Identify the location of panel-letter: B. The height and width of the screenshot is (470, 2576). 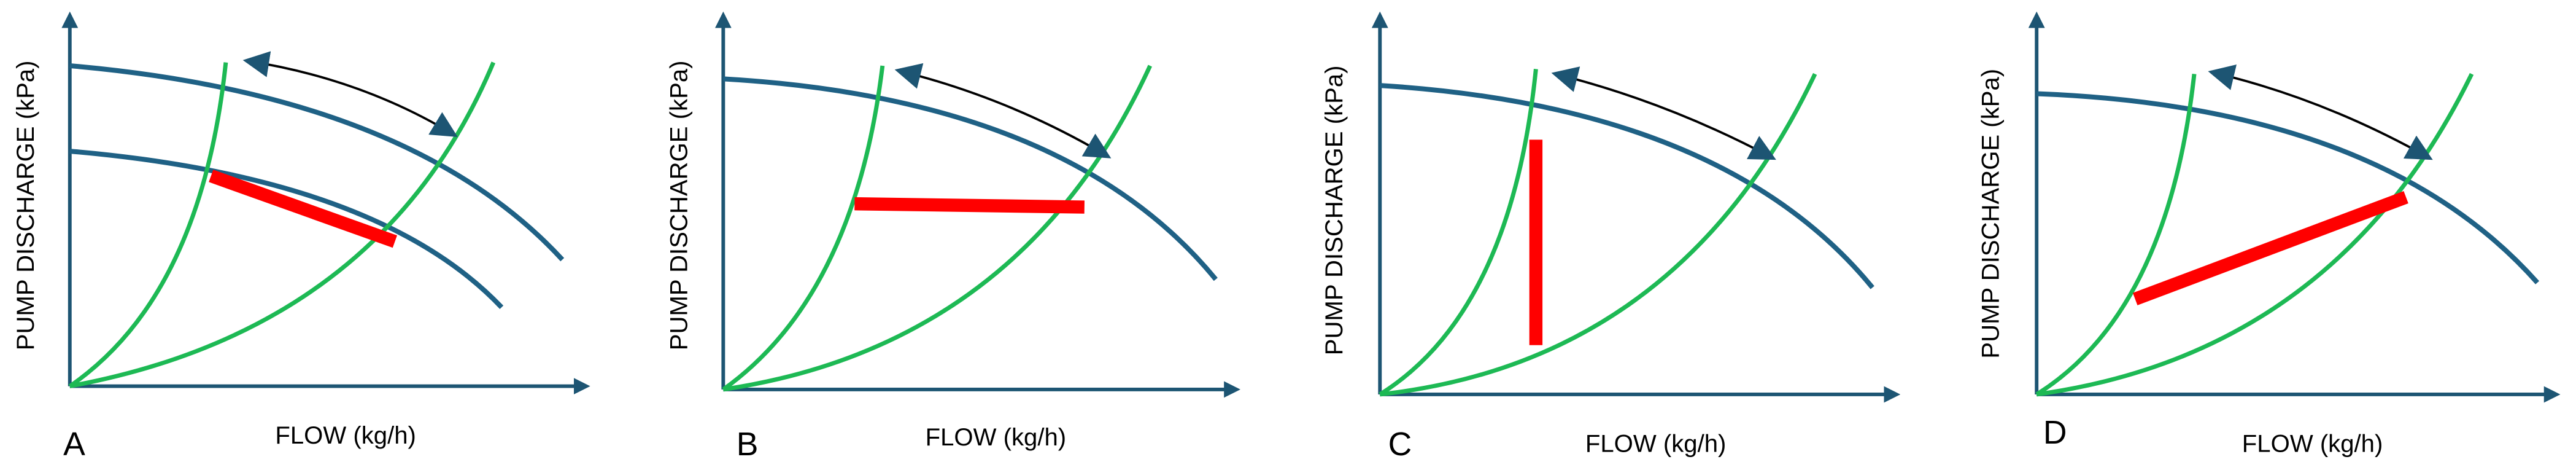
(748, 444).